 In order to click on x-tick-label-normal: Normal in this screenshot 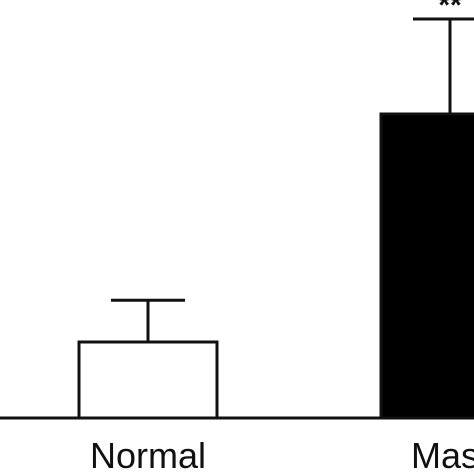, I will do `click(148, 454)`.